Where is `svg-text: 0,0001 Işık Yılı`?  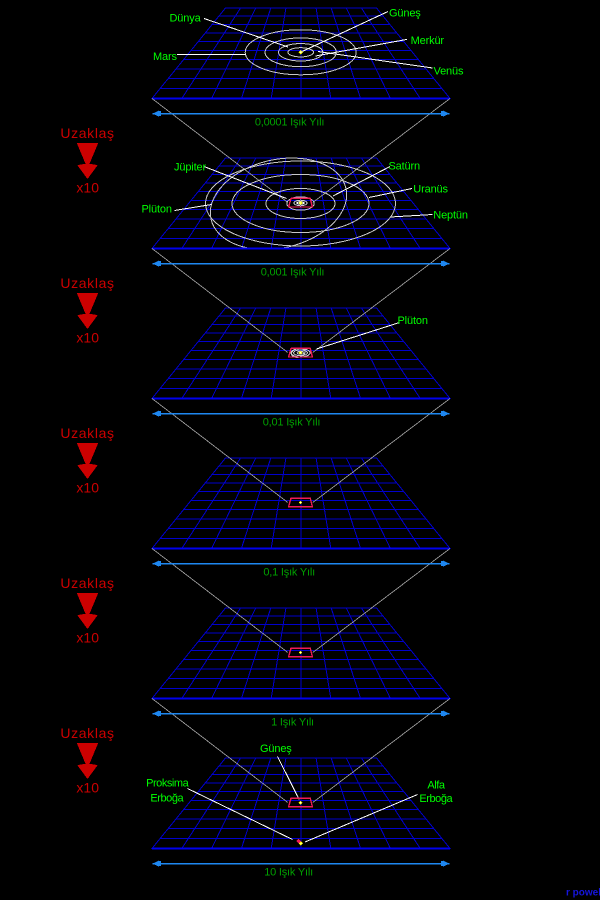
svg-text: 0,0001 Işık Yılı is located at coordinates (290, 122).